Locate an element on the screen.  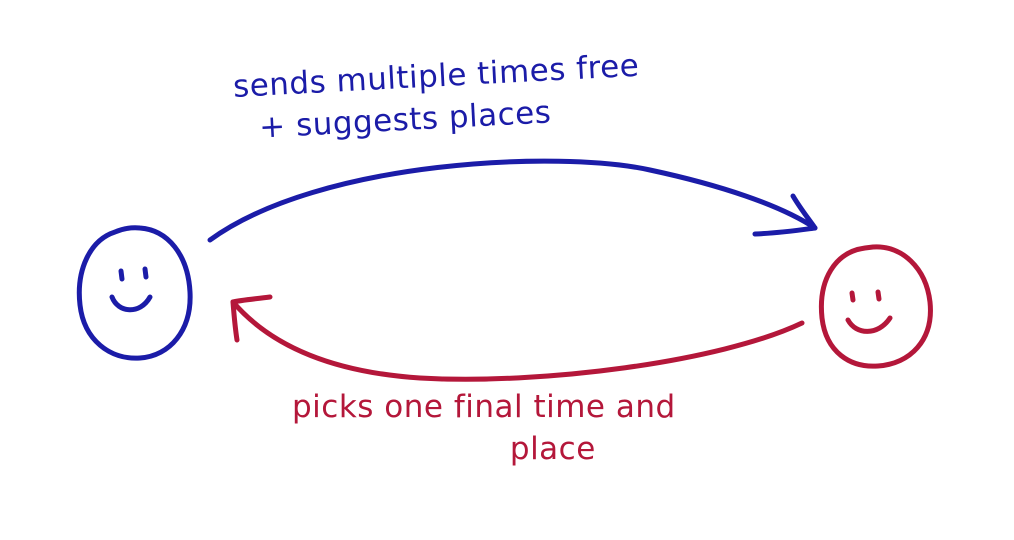
send-arrow is located at coordinates (512, 200).